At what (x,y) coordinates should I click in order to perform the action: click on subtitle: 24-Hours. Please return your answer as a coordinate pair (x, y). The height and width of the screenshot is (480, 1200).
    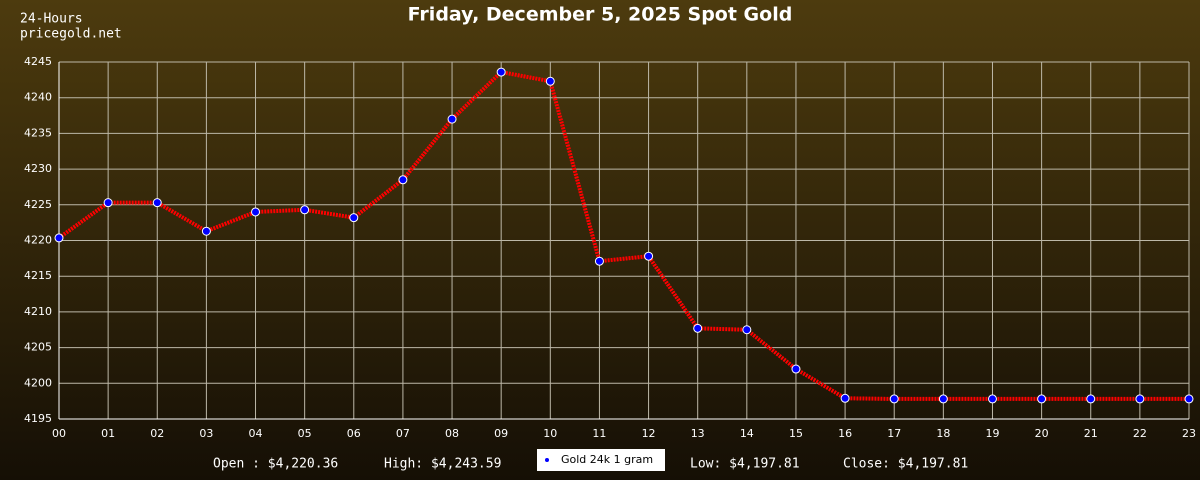
    Looking at the image, I should click on (51, 19).